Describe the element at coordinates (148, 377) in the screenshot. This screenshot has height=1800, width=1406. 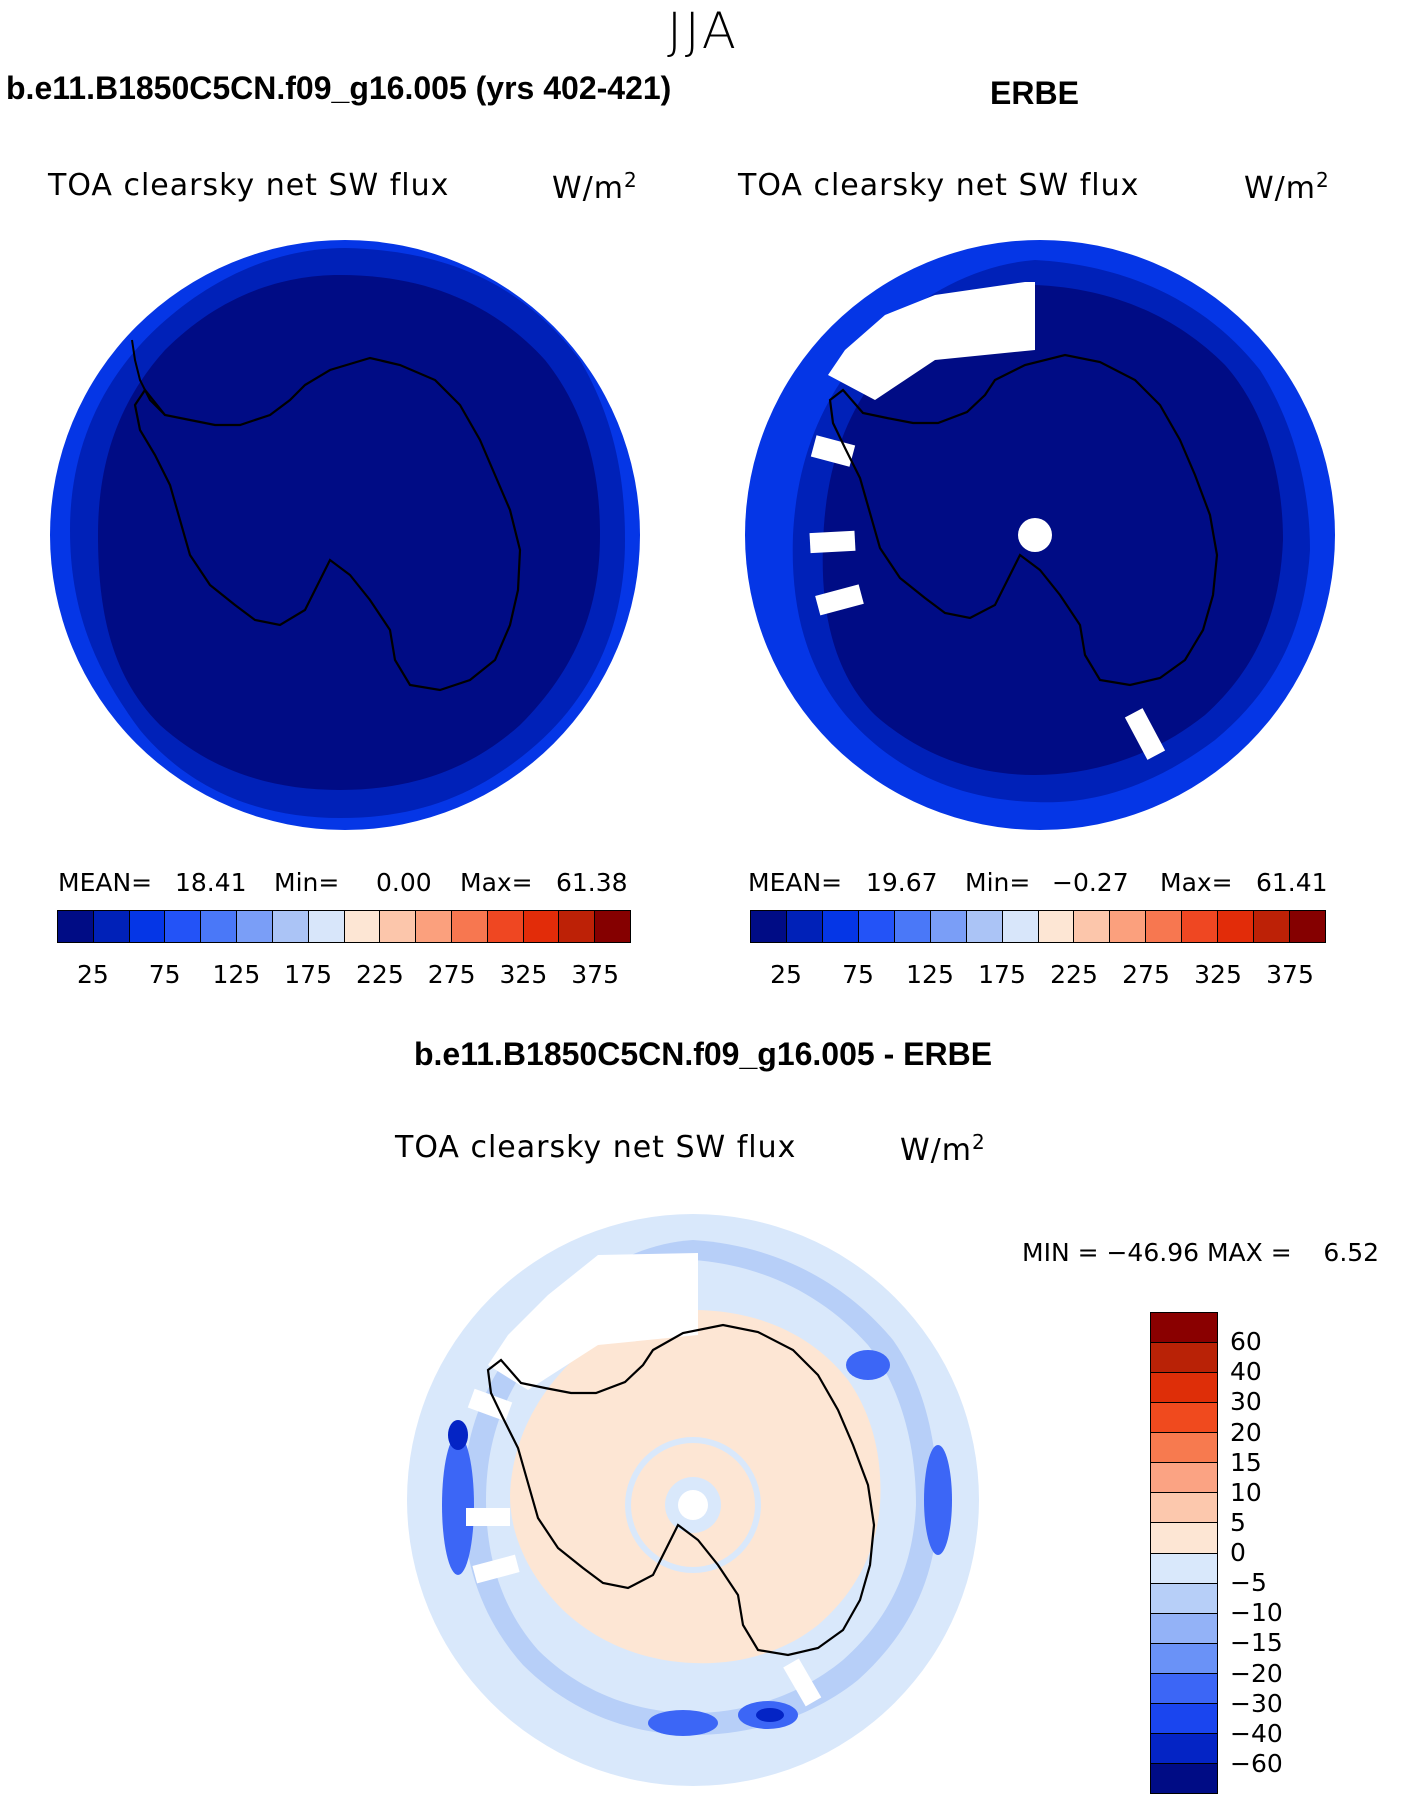
I see `model-peninsula-outline` at that location.